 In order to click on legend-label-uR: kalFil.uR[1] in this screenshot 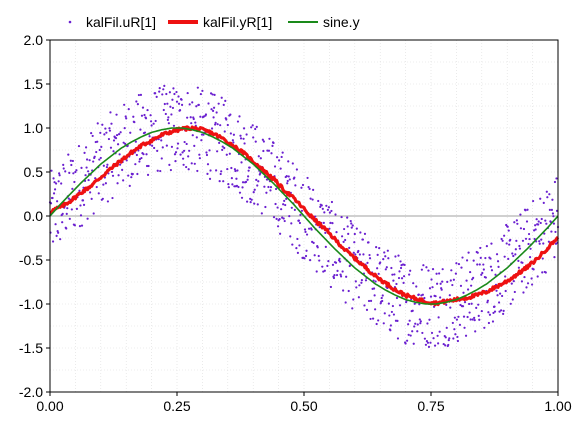, I will do `click(121, 22)`.